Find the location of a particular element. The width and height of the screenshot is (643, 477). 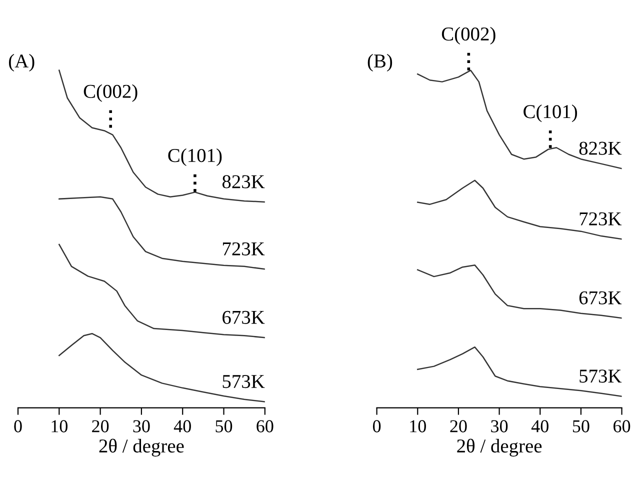

chart-title: (B) is located at coordinates (380, 63).